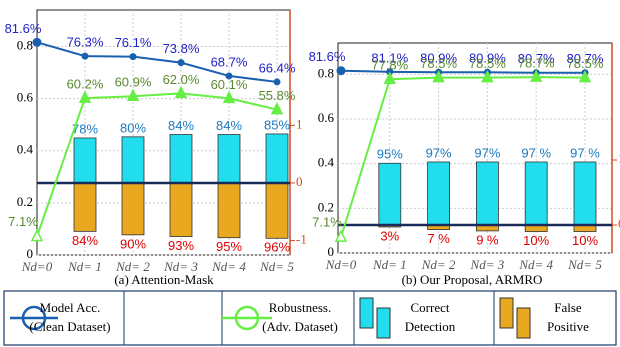  What do you see at coordinates (164, 279) in the screenshot?
I see `caption: (a) Attention-Mask` at bounding box center [164, 279].